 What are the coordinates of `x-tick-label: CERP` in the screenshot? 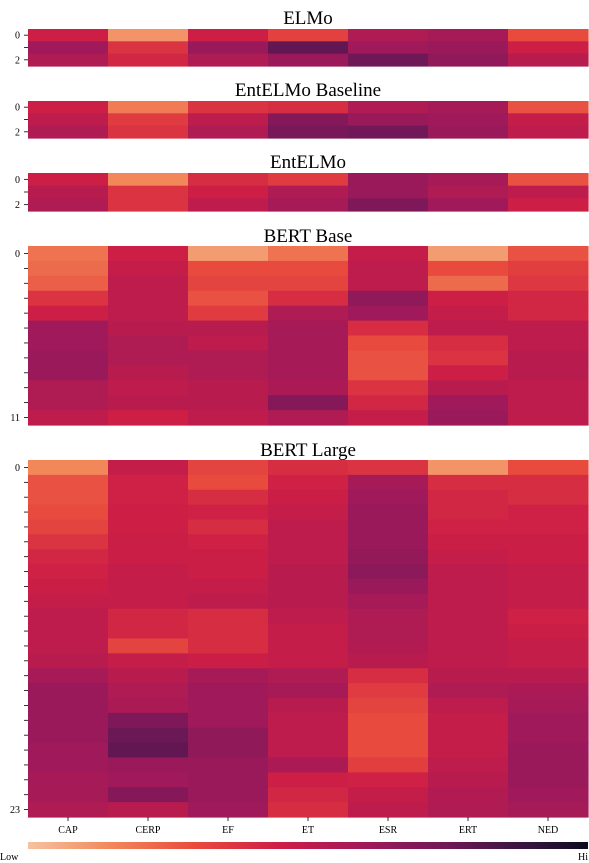 It's located at (147, 830).